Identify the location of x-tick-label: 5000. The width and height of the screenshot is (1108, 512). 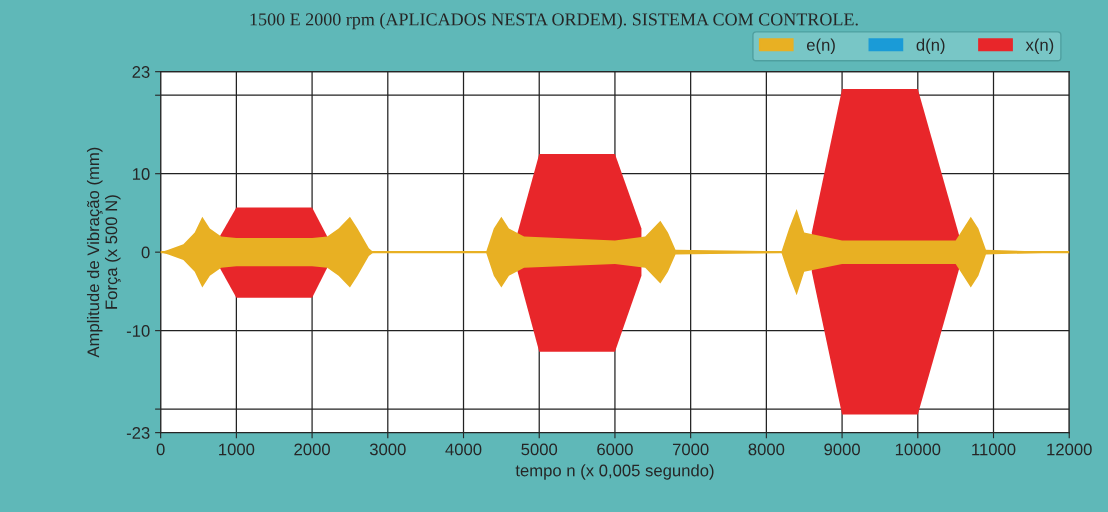
(539, 449).